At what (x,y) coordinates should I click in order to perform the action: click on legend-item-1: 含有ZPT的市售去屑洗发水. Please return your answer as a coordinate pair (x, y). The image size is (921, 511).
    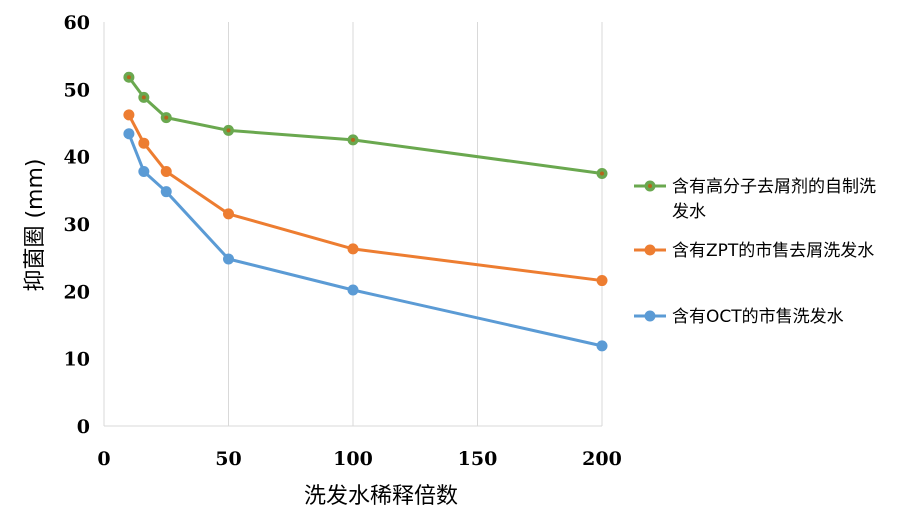
    Looking at the image, I should click on (754, 251).